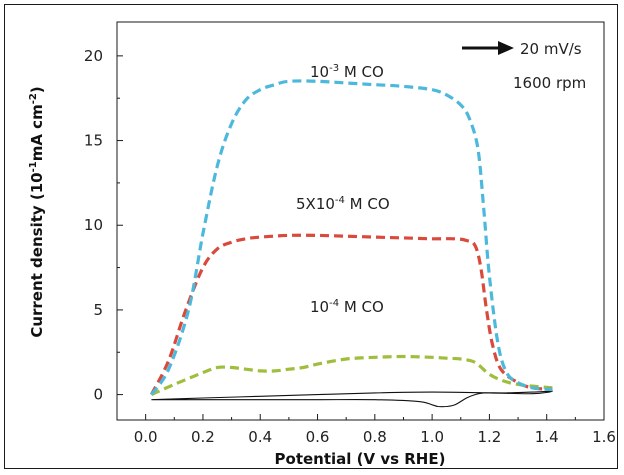  Describe the element at coordinates (334, 303) in the screenshot. I see `label-1e-4-sup: -4` at that location.